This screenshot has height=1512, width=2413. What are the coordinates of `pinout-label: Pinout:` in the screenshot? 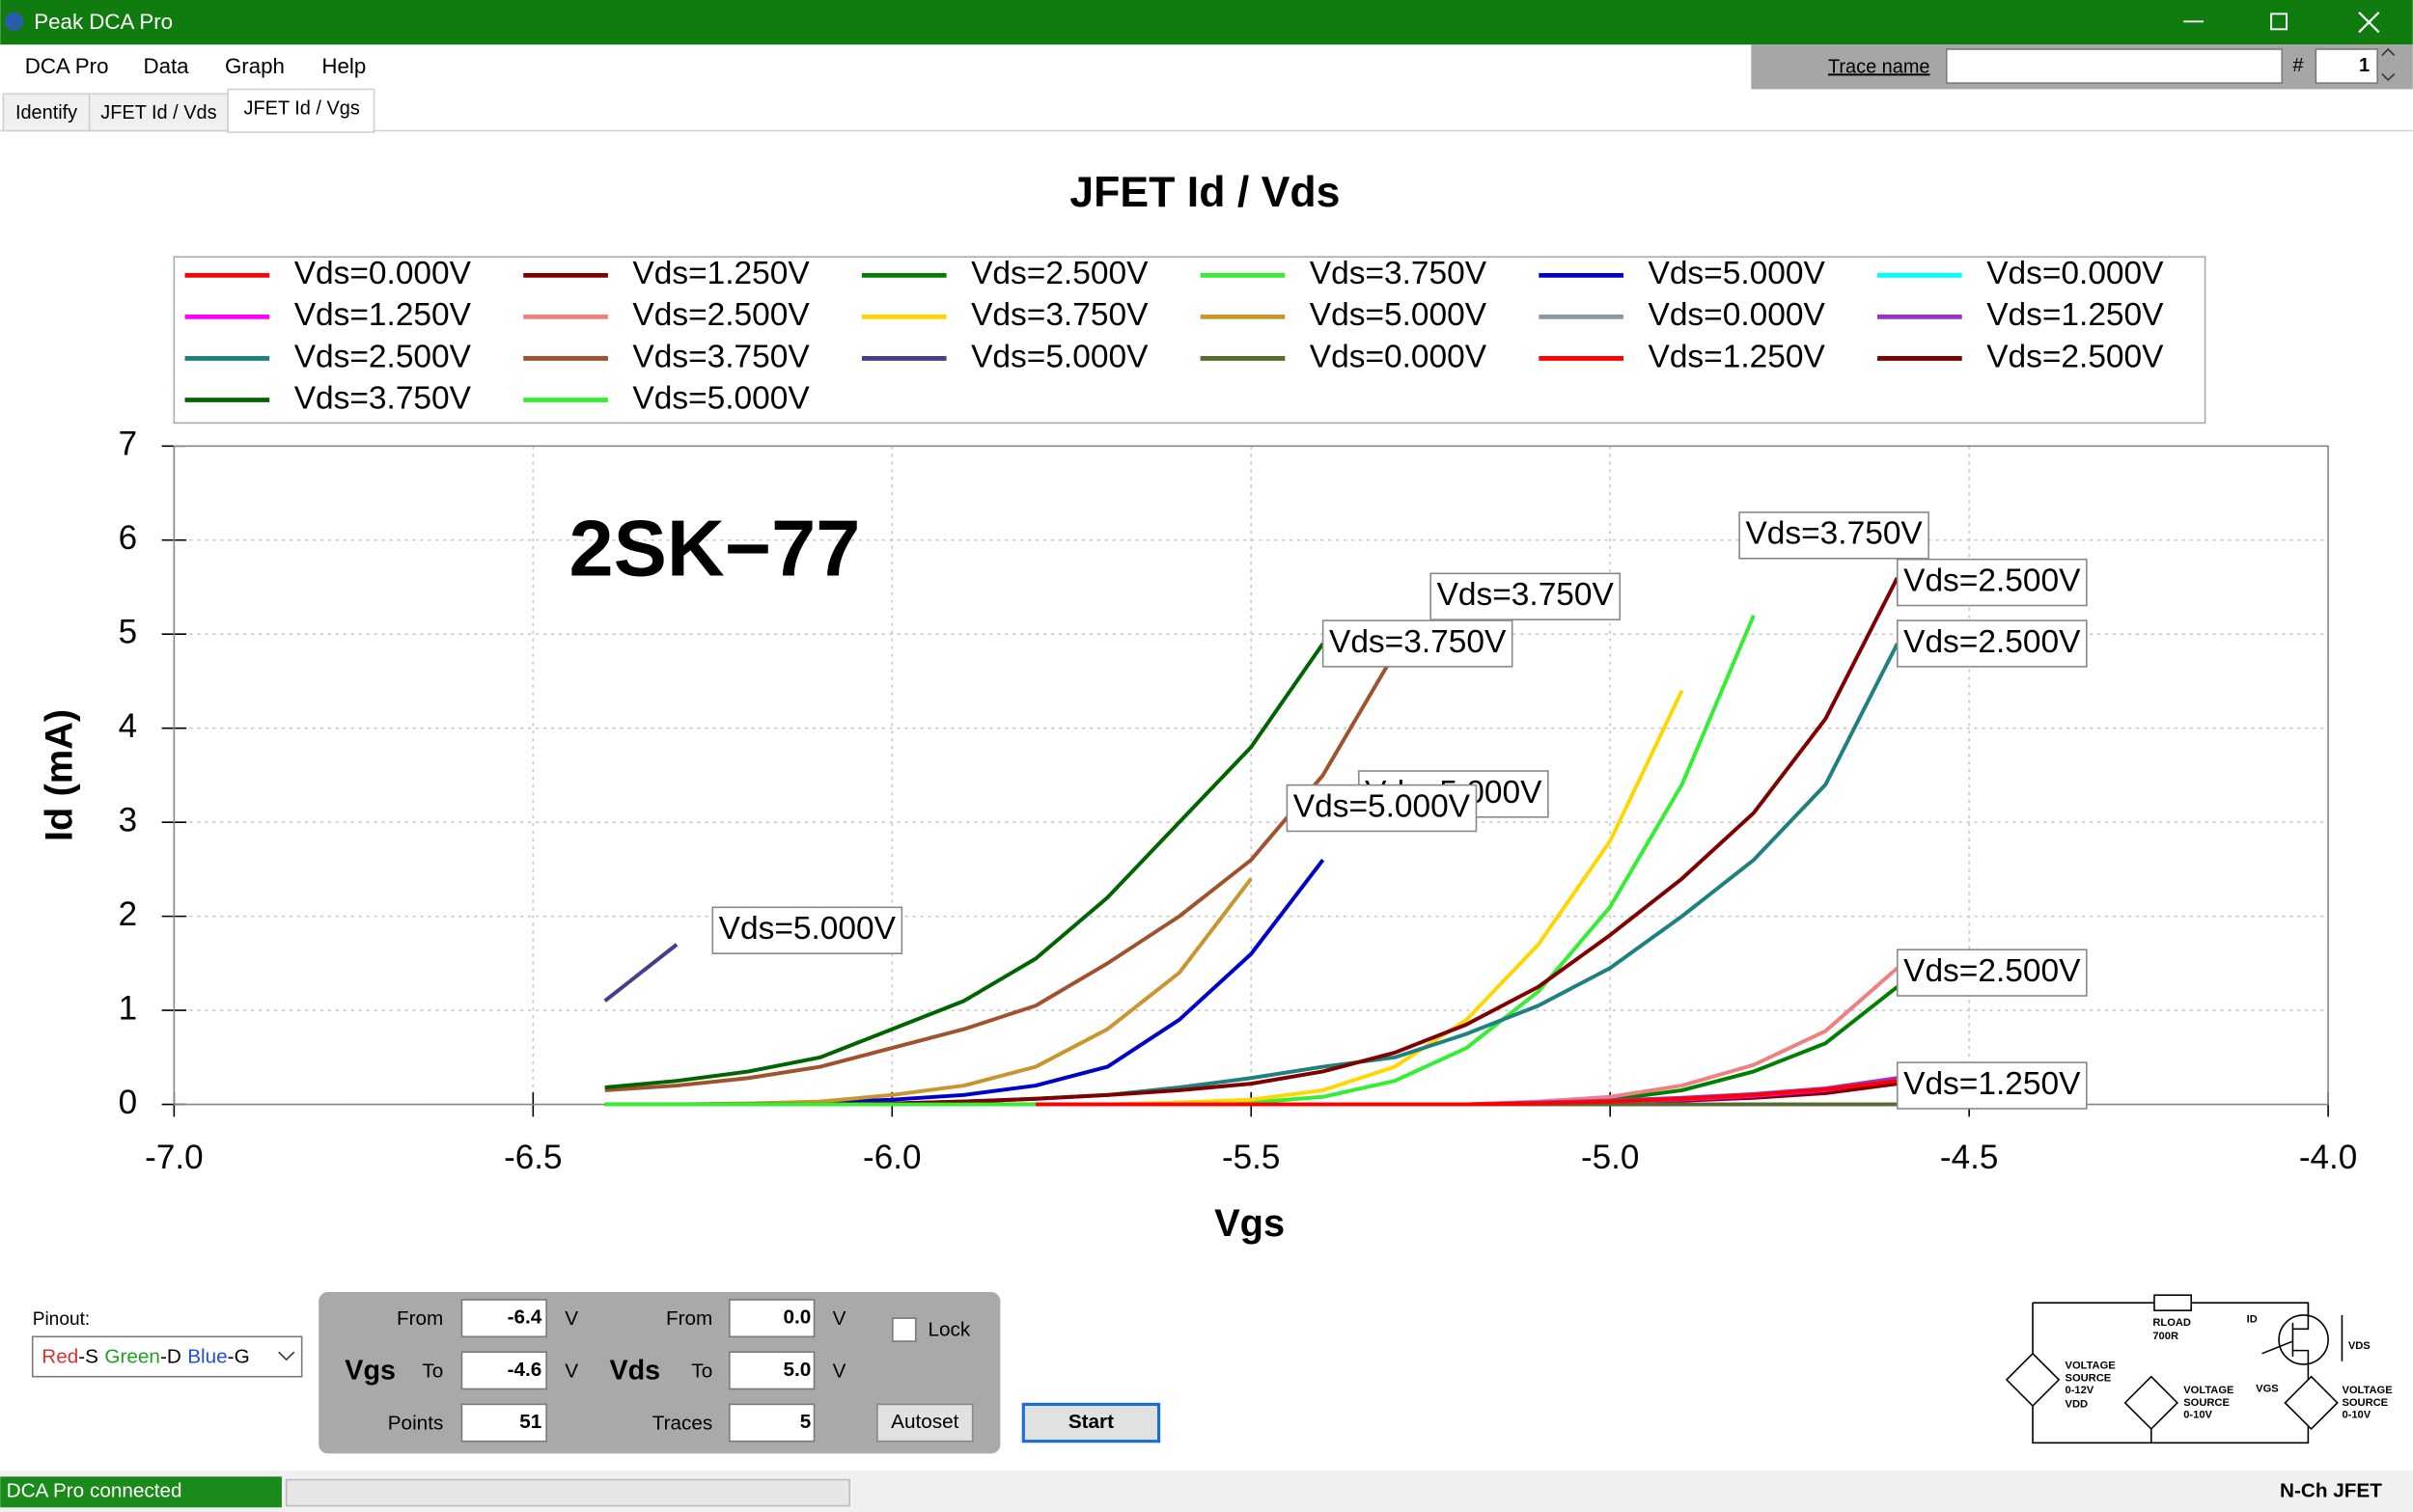 It's located at (61, 1319).